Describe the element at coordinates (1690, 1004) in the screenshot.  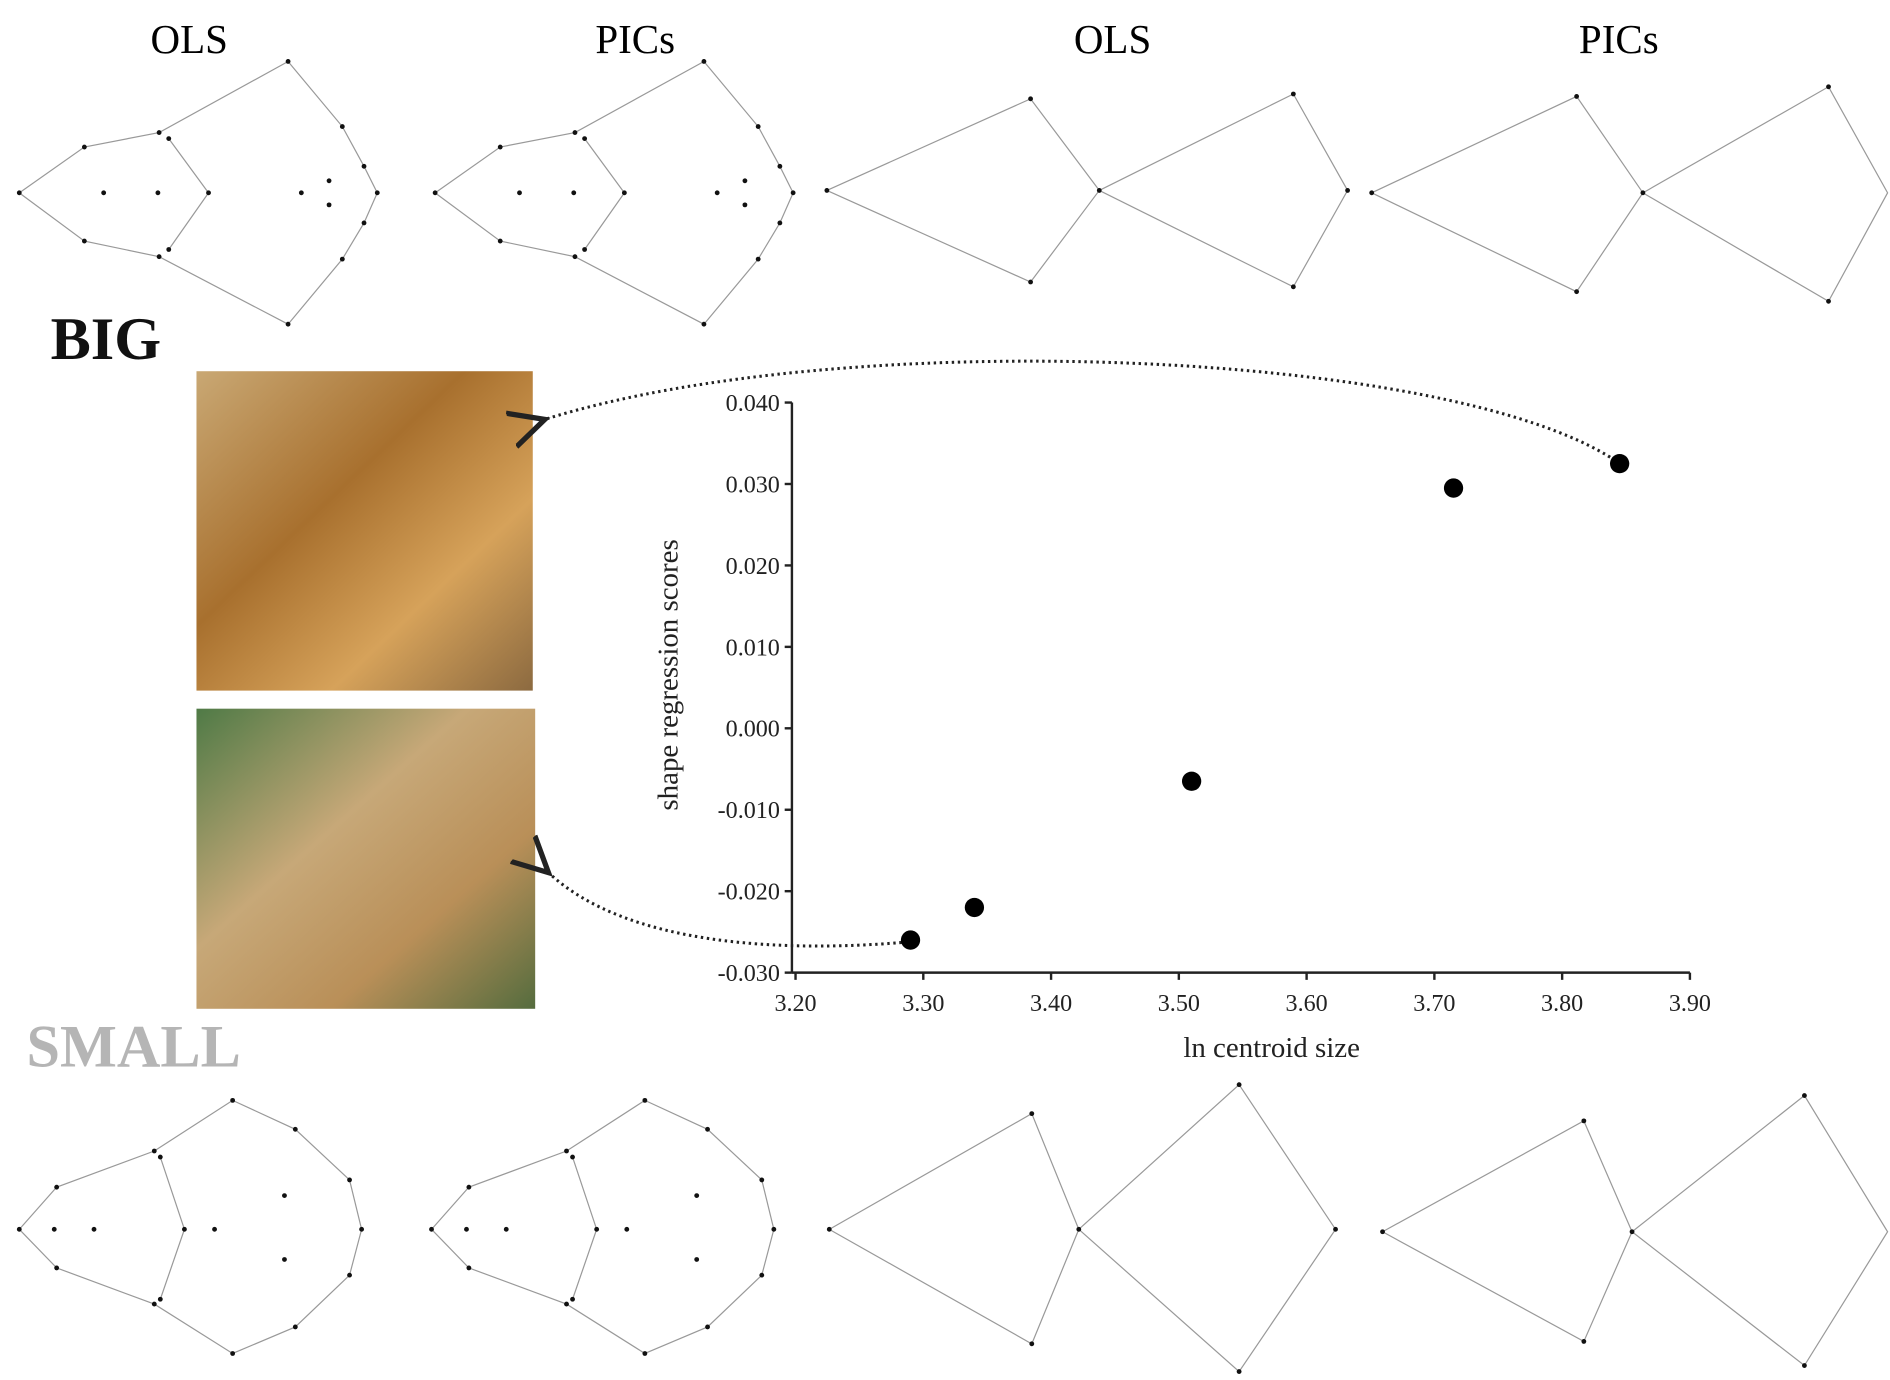
I see `x-tick-label: 3.90` at that location.